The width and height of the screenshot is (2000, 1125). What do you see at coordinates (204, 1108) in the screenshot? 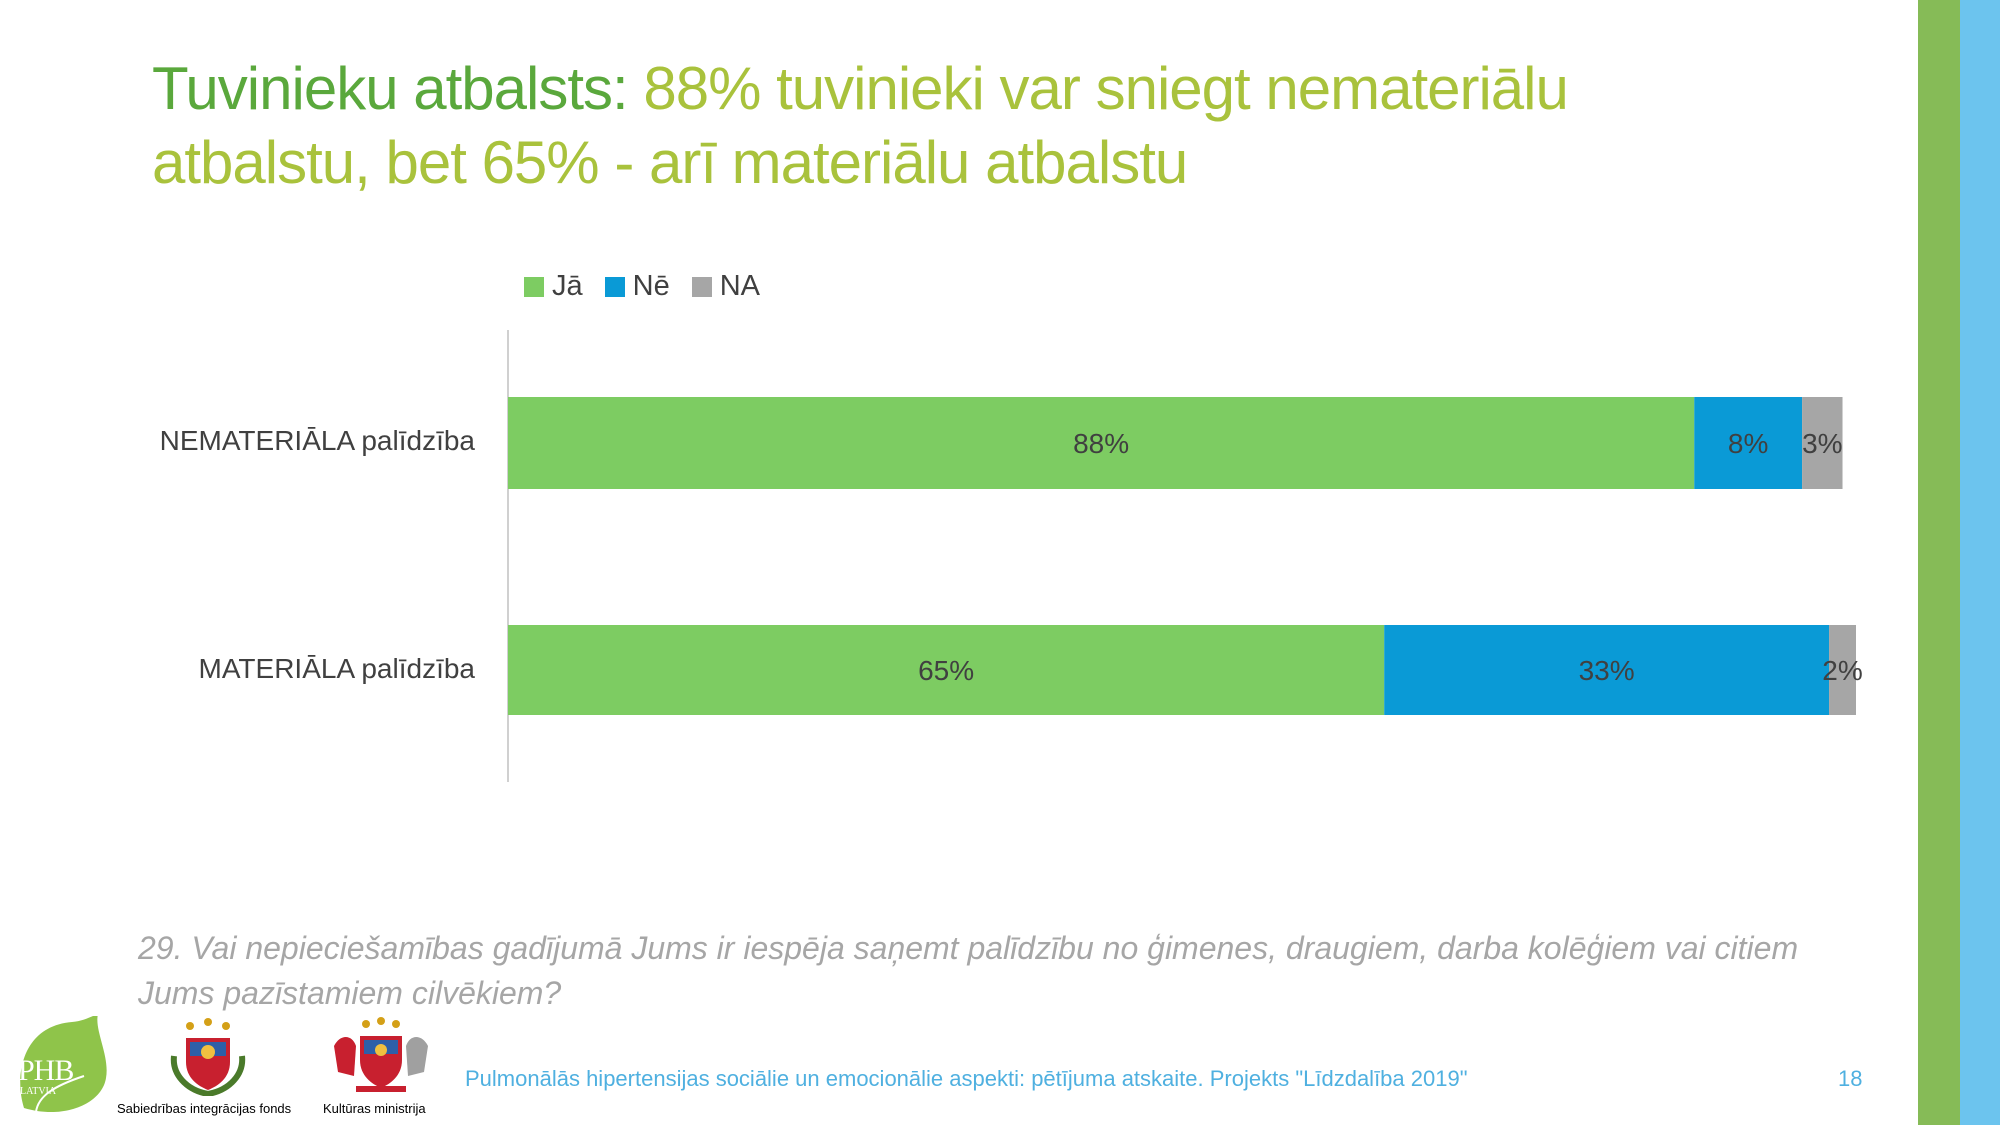
I see `sif-caption: Sabiedrības integrācijas fonds` at bounding box center [204, 1108].